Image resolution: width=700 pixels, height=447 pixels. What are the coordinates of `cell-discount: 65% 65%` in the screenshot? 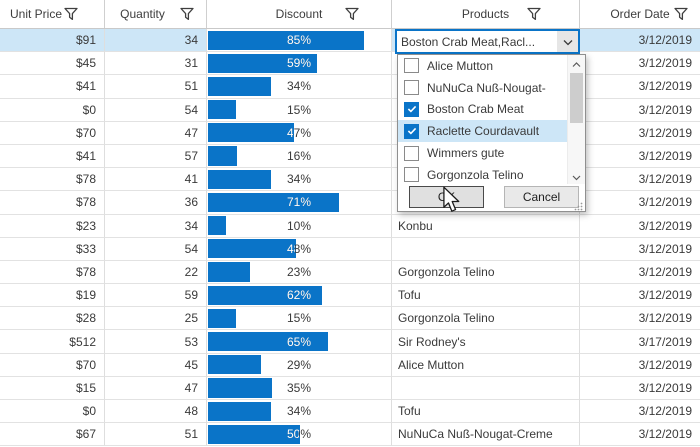 It's located at (299, 342).